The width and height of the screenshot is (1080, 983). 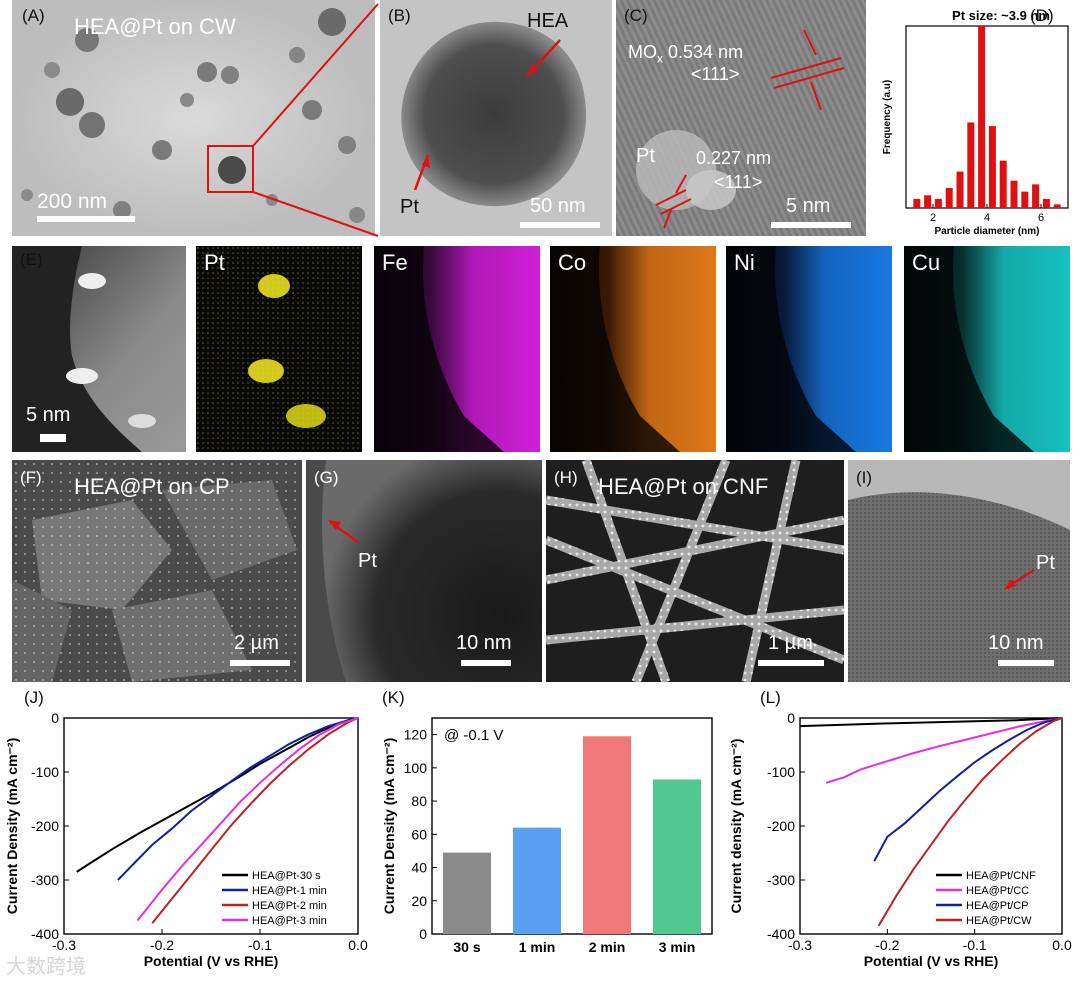 What do you see at coordinates (997, 891) in the screenshot?
I see `legend-label: HEA@Pt/CC` at bounding box center [997, 891].